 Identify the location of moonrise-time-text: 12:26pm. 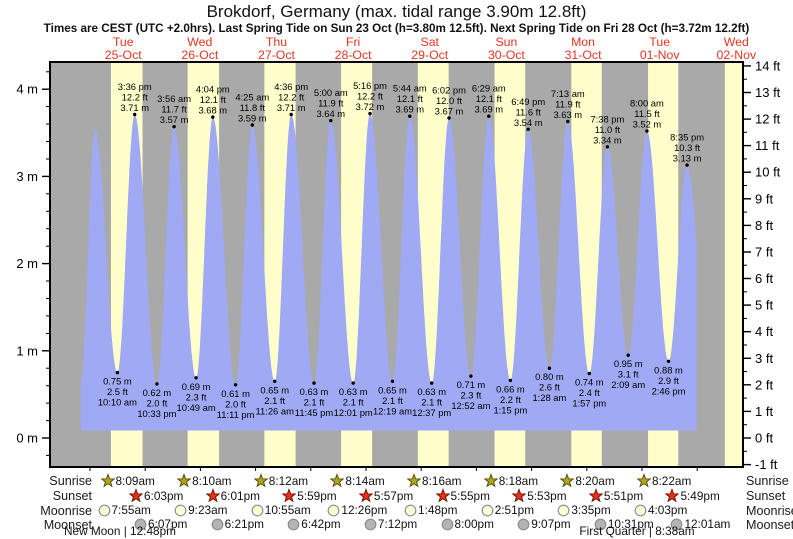
(364, 510).